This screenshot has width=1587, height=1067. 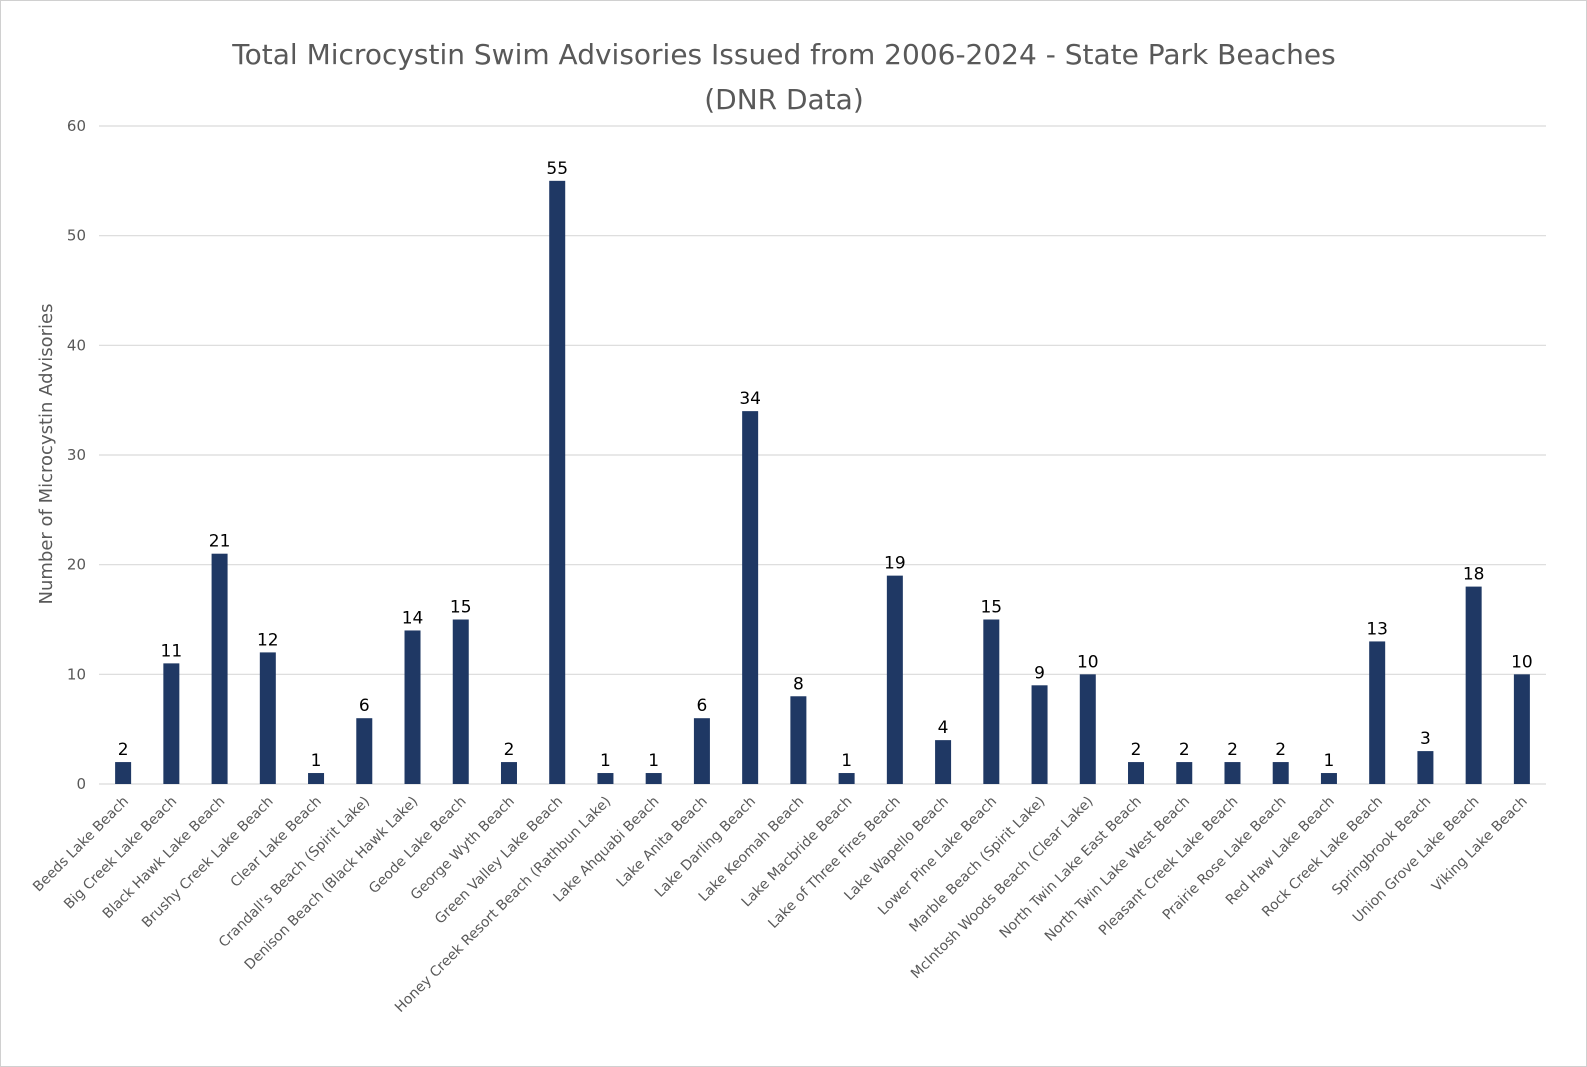 What do you see at coordinates (1377, 629) in the screenshot?
I see `data-label: 13` at bounding box center [1377, 629].